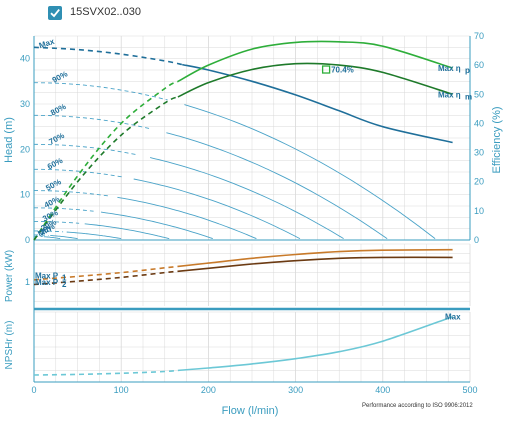  I want to click on efficiency-tick-label: 30, so click(479, 153).